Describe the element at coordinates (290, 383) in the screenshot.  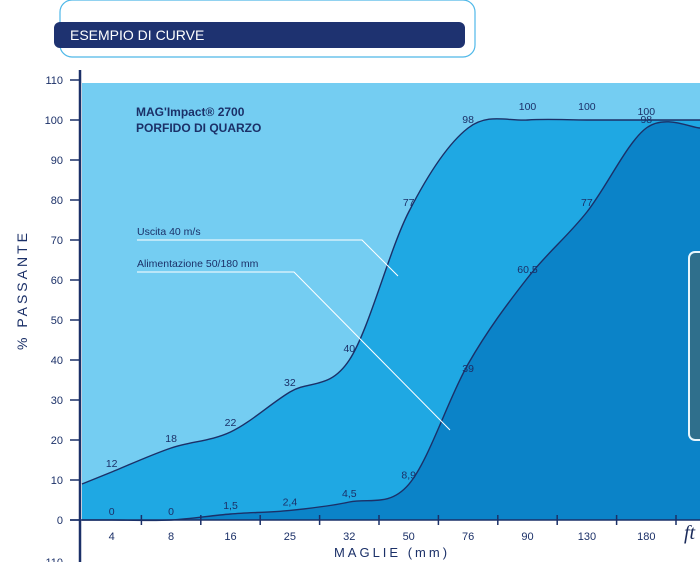
I see `data-label: 32` at that location.